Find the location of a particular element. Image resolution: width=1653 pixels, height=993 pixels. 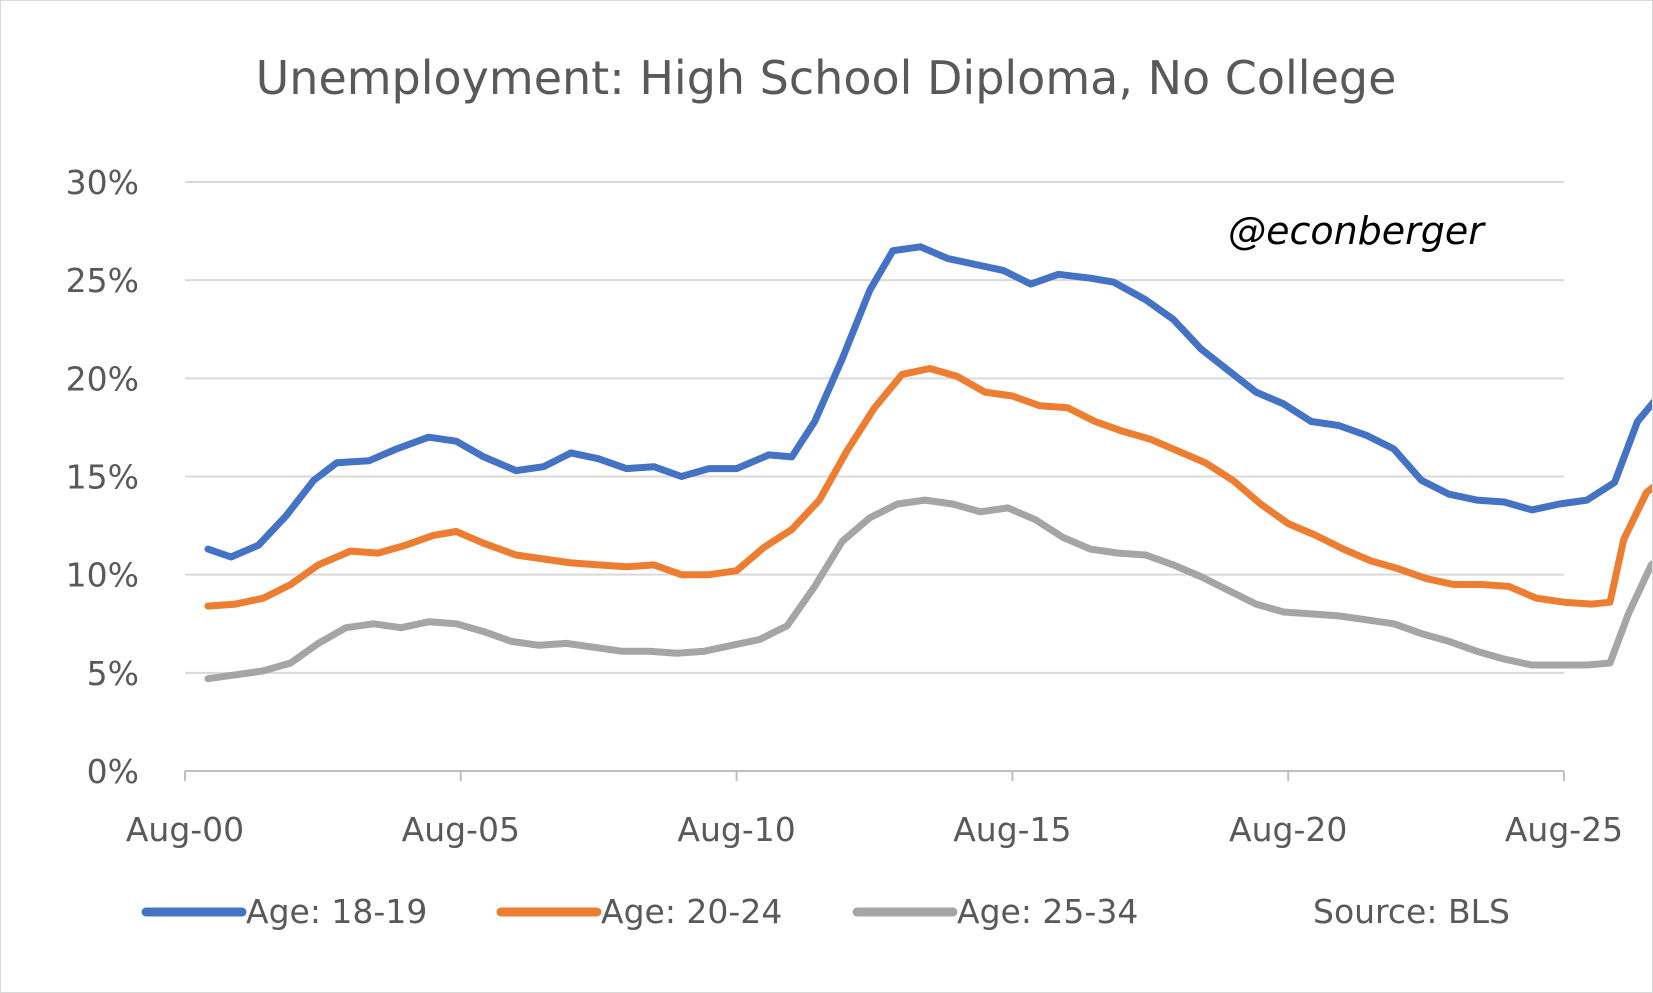

y-tick-label: 0% is located at coordinates (113, 771).